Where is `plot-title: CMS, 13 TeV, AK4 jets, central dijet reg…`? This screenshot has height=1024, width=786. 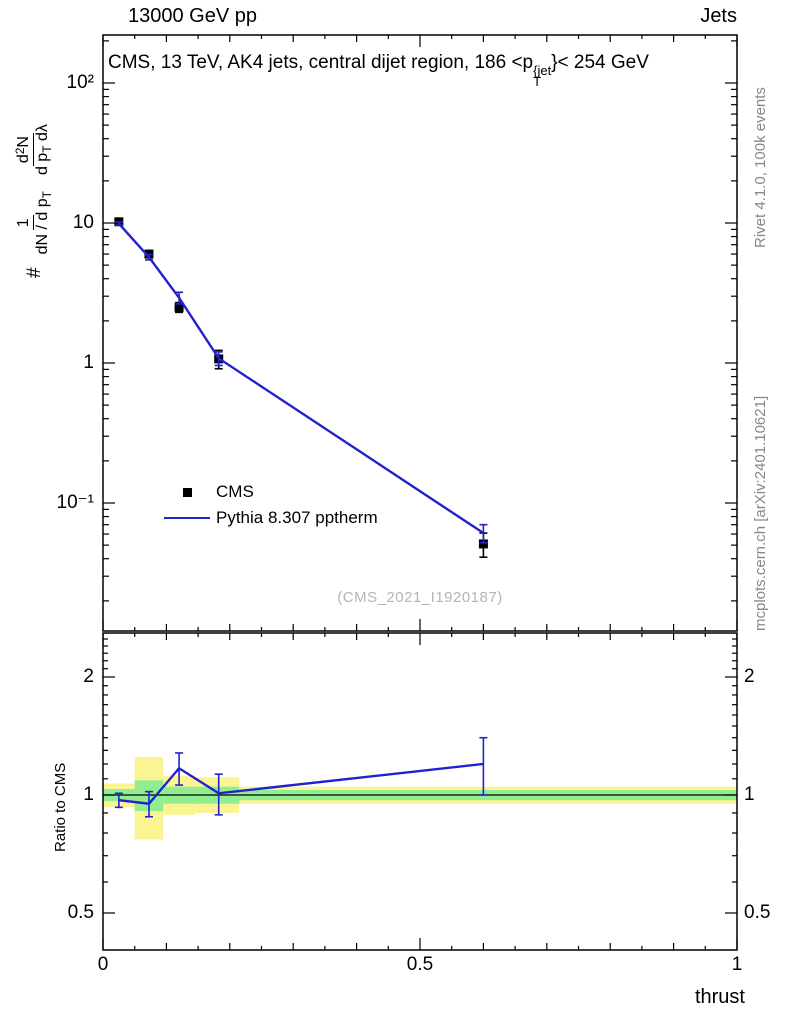
plot-title: CMS, 13 TeV, AK4 jets, central dijet reg… is located at coordinates (378, 70).